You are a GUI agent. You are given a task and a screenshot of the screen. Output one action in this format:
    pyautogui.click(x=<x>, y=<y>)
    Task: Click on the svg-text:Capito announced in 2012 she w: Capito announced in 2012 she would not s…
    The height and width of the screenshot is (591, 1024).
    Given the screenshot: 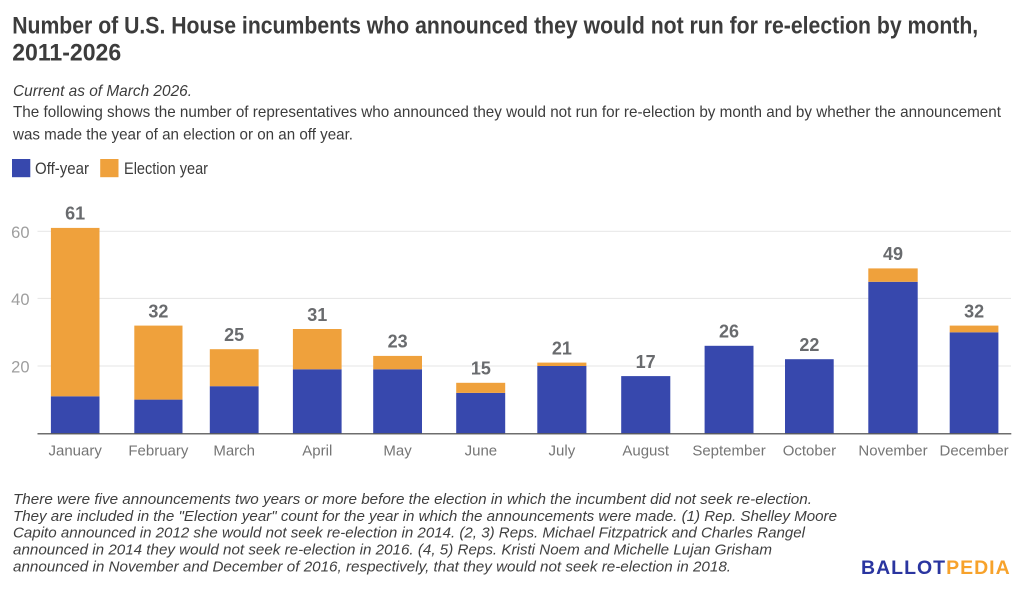 What is the action you would take?
    pyautogui.click(x=409, y=533)
    